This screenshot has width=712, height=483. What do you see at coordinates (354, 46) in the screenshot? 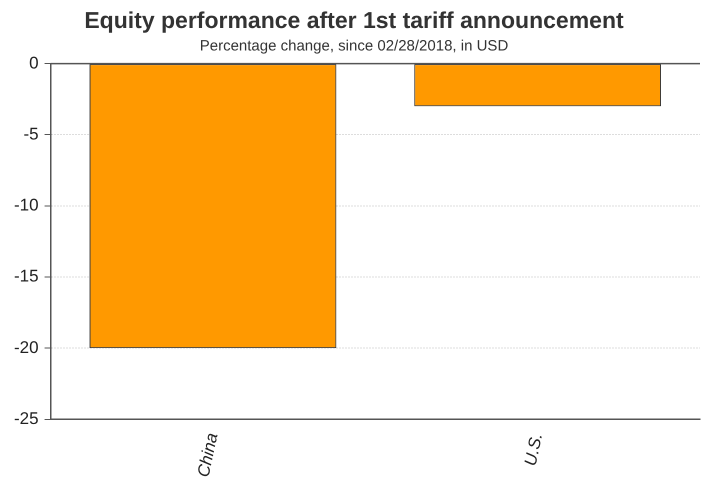
I see `chart-subtitle: Percentage change, since 02/28/2018, in USD` at bounding box center [354, 46].